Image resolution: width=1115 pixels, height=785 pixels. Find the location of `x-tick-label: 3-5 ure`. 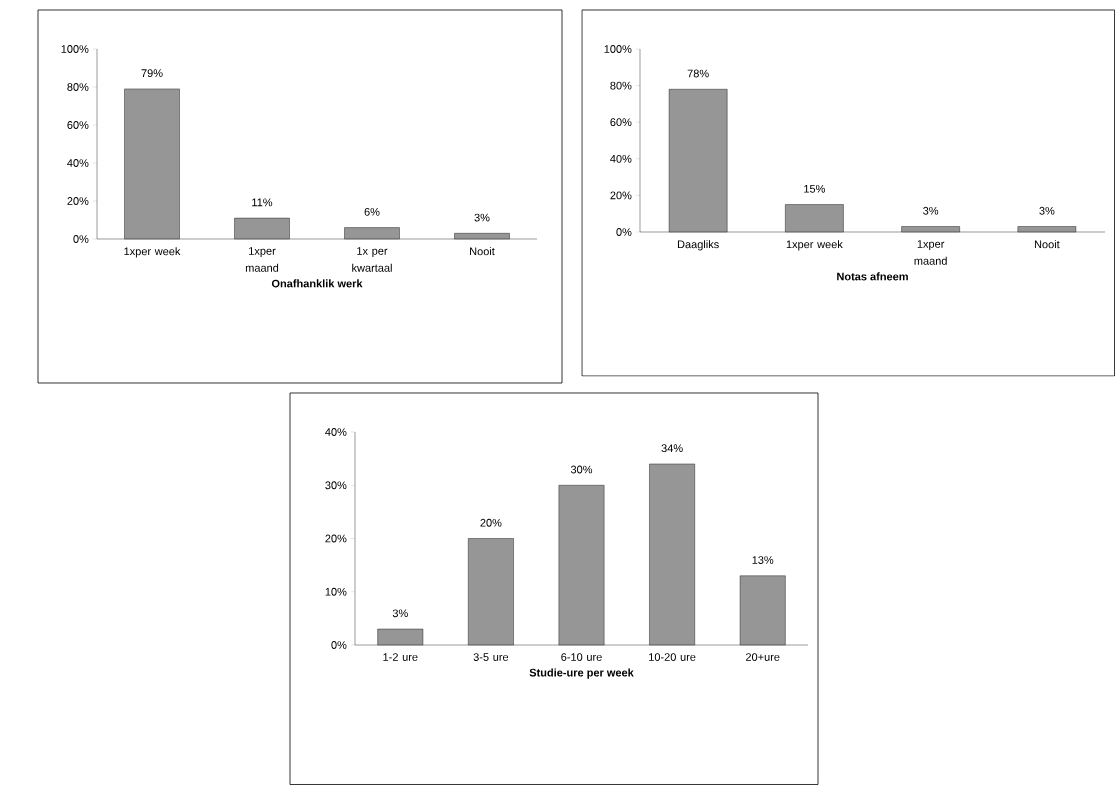

x-tick-label: 3-5 ure is located at coordinates (491, 657).